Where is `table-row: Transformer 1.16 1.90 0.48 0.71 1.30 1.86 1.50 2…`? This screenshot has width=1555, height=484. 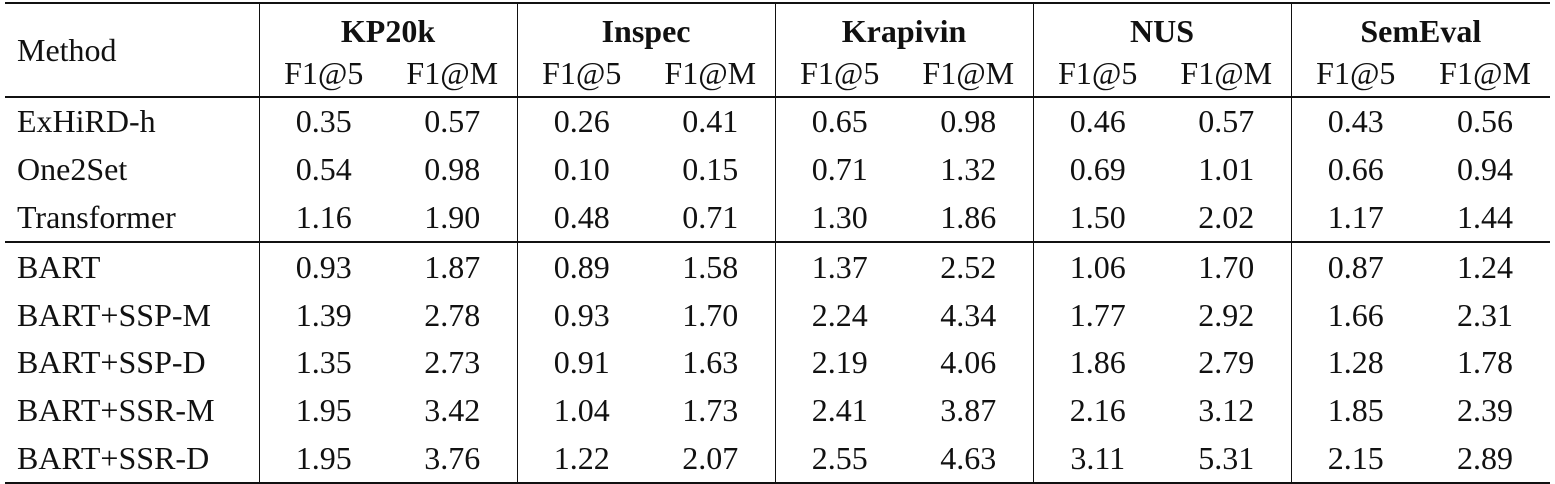 table-row: Transformer 1.16 1.90 0.48 0.71 1.30 1.86 1.50 2… is located at coordinates (777, 218).